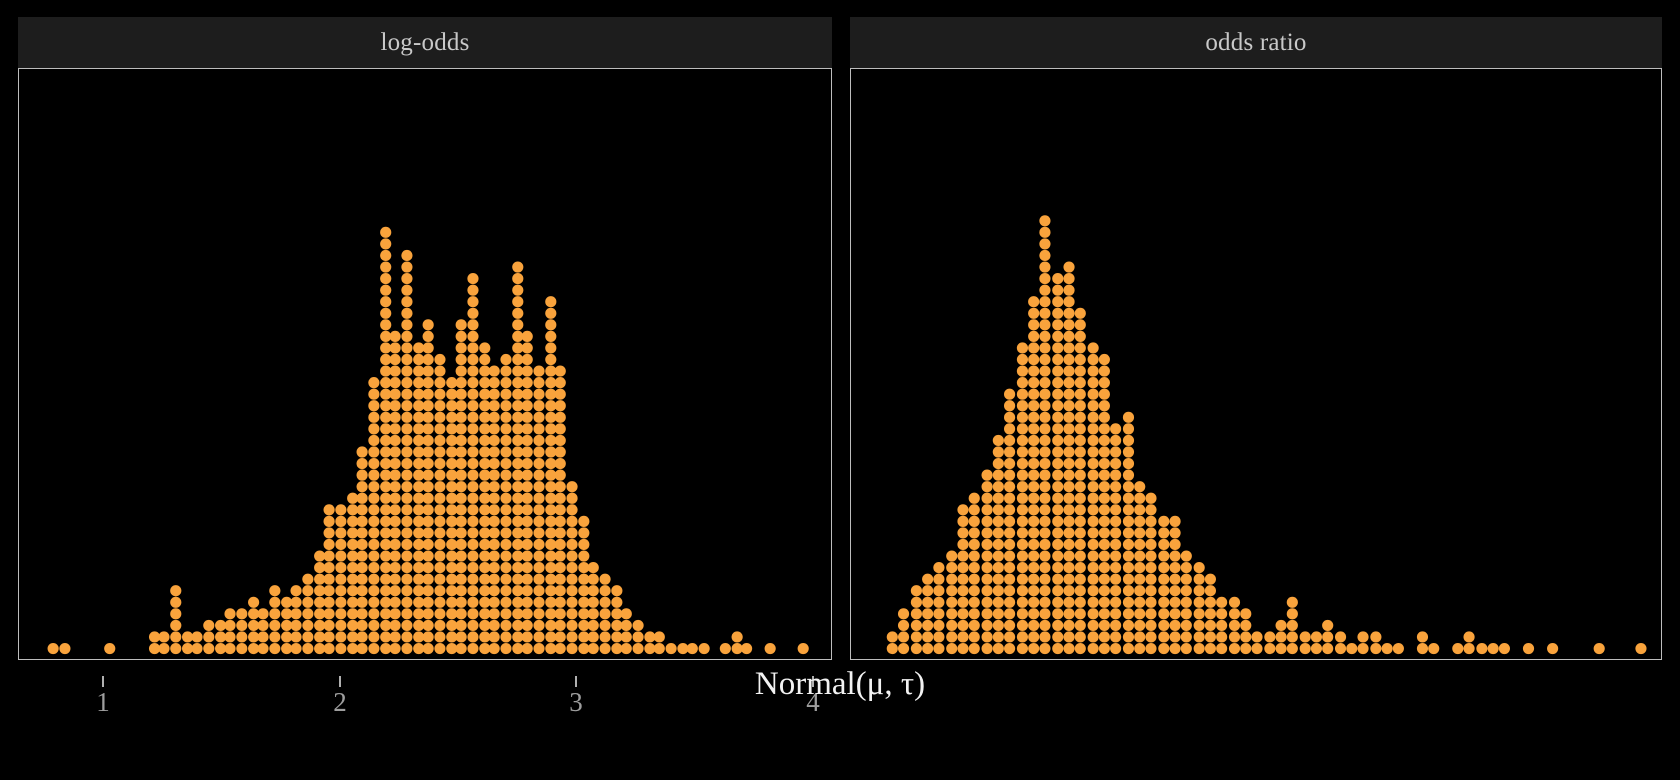 The width and height of the screenshot is (1680, 780). Describe the element at coordinates (813, 702) in the screenshot. I see `x-tick-label-log-odds-3: 4` at that location.